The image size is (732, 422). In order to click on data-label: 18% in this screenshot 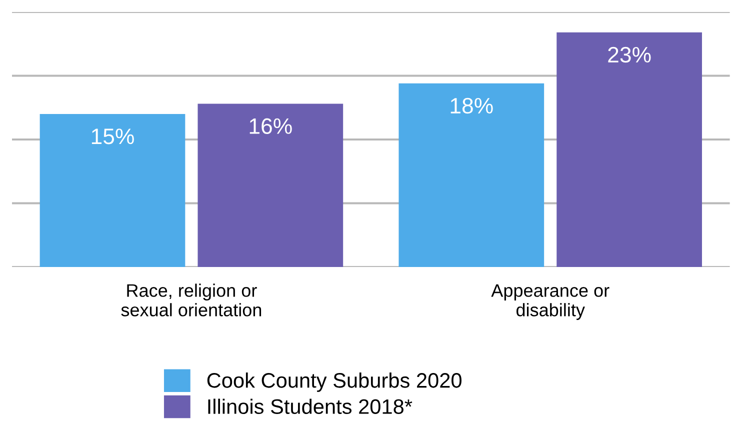, I will do `click(471, 106)`.